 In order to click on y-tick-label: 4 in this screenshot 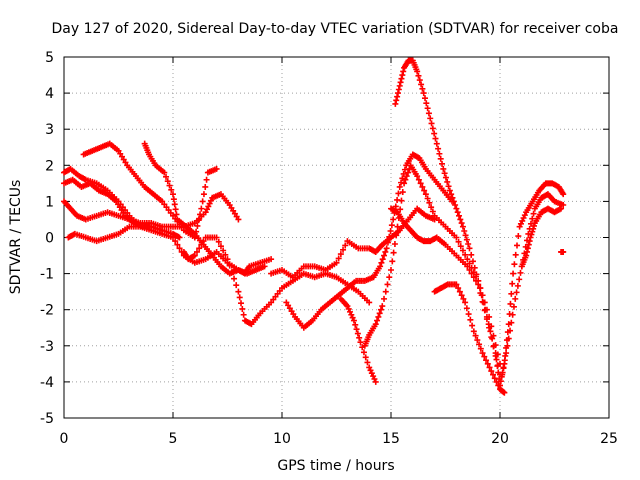, I will do `click(49, 94)`.